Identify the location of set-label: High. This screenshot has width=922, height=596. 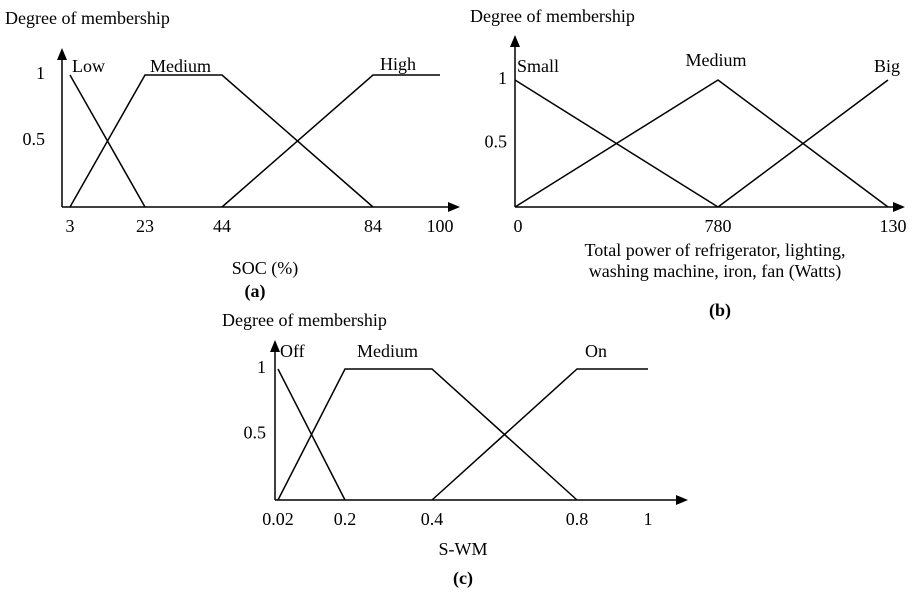
(398, 64).